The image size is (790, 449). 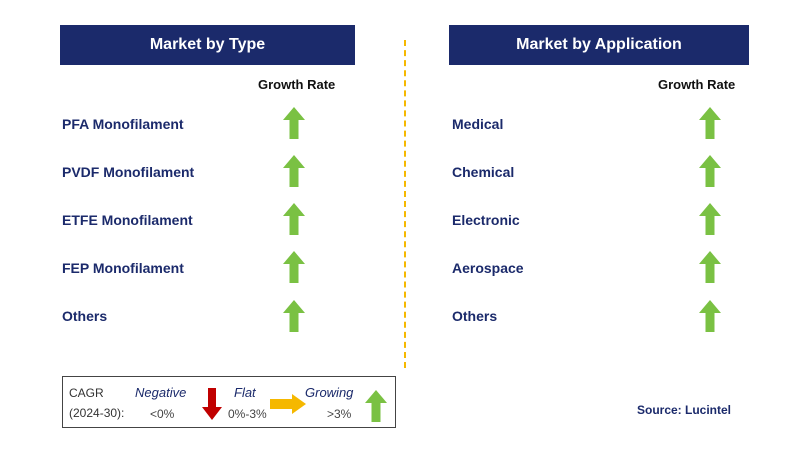 What do you see at coordinates (486, 220) in the screenshot?
I see `application-item-electronic: Electronic` at bounding box center [486, 220].